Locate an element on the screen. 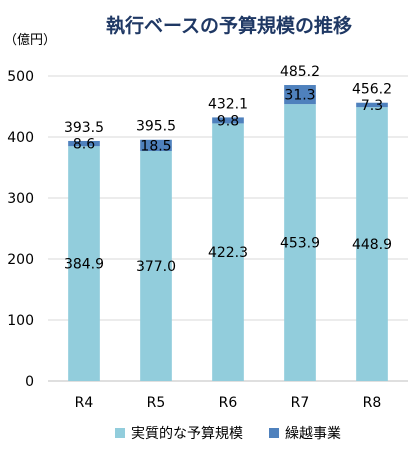 The image size is (418, 460). data-label-total: 485.2 is located at coordinates (300, 72).